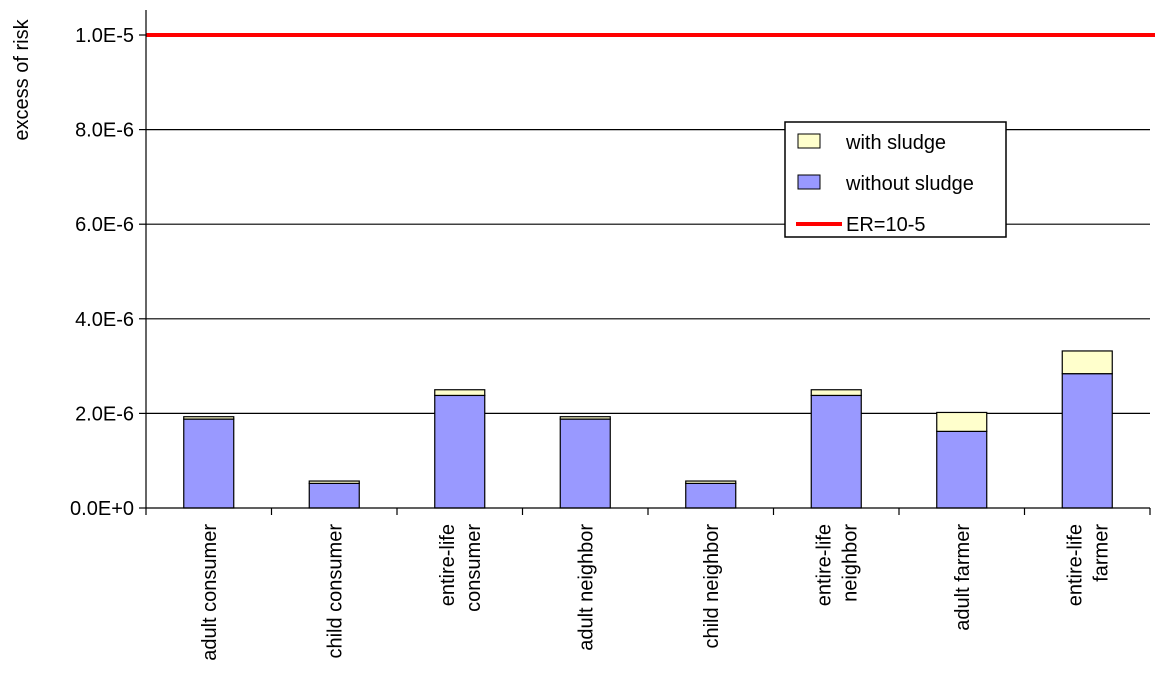  I want to click on x-tick-label-line: farmer, so click(1101, 553).